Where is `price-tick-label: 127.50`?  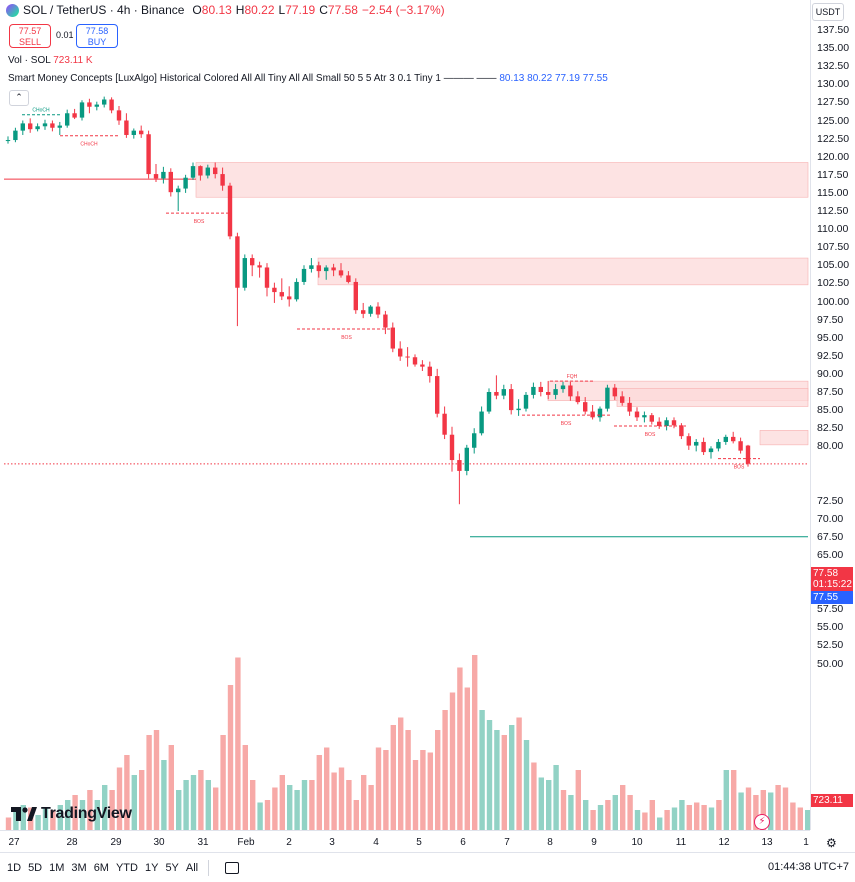 price-tick-label: 127.50 is located at coordinates (833, 102).